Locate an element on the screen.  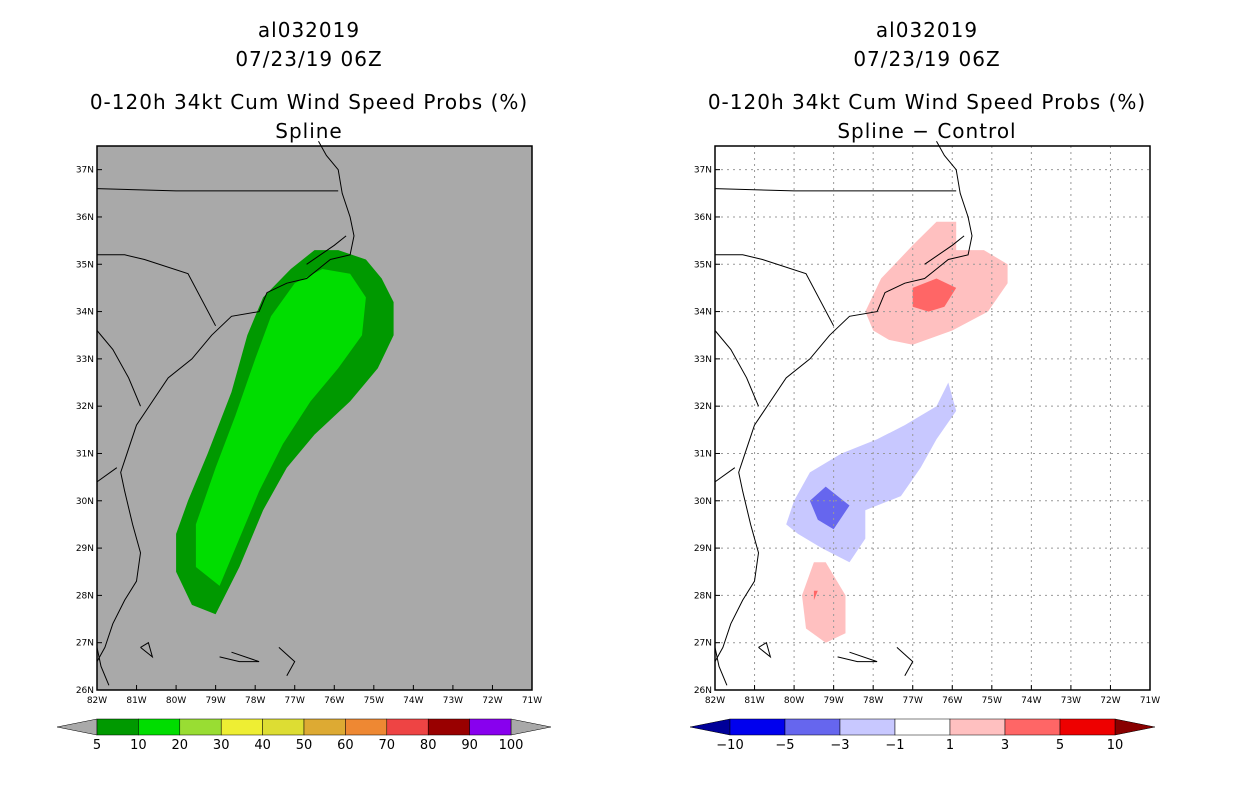
colorbar: 5 10 20 30 40 50 60 70 80 90 100 is located at coordinates (304, 735).